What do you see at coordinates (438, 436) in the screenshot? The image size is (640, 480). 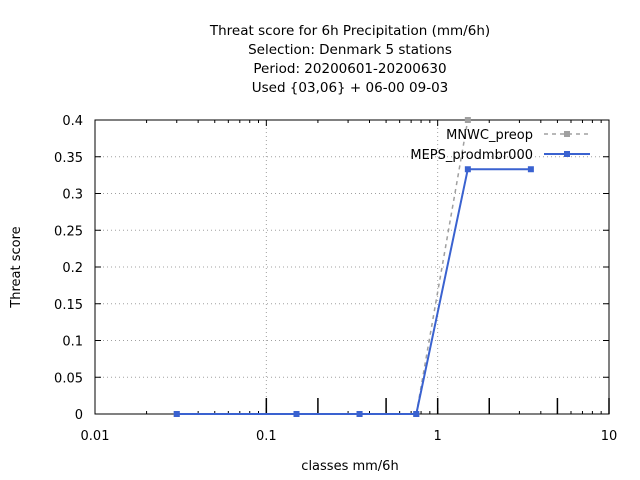 I see `x-tick-label: 1` at bounding box center [438, 436].